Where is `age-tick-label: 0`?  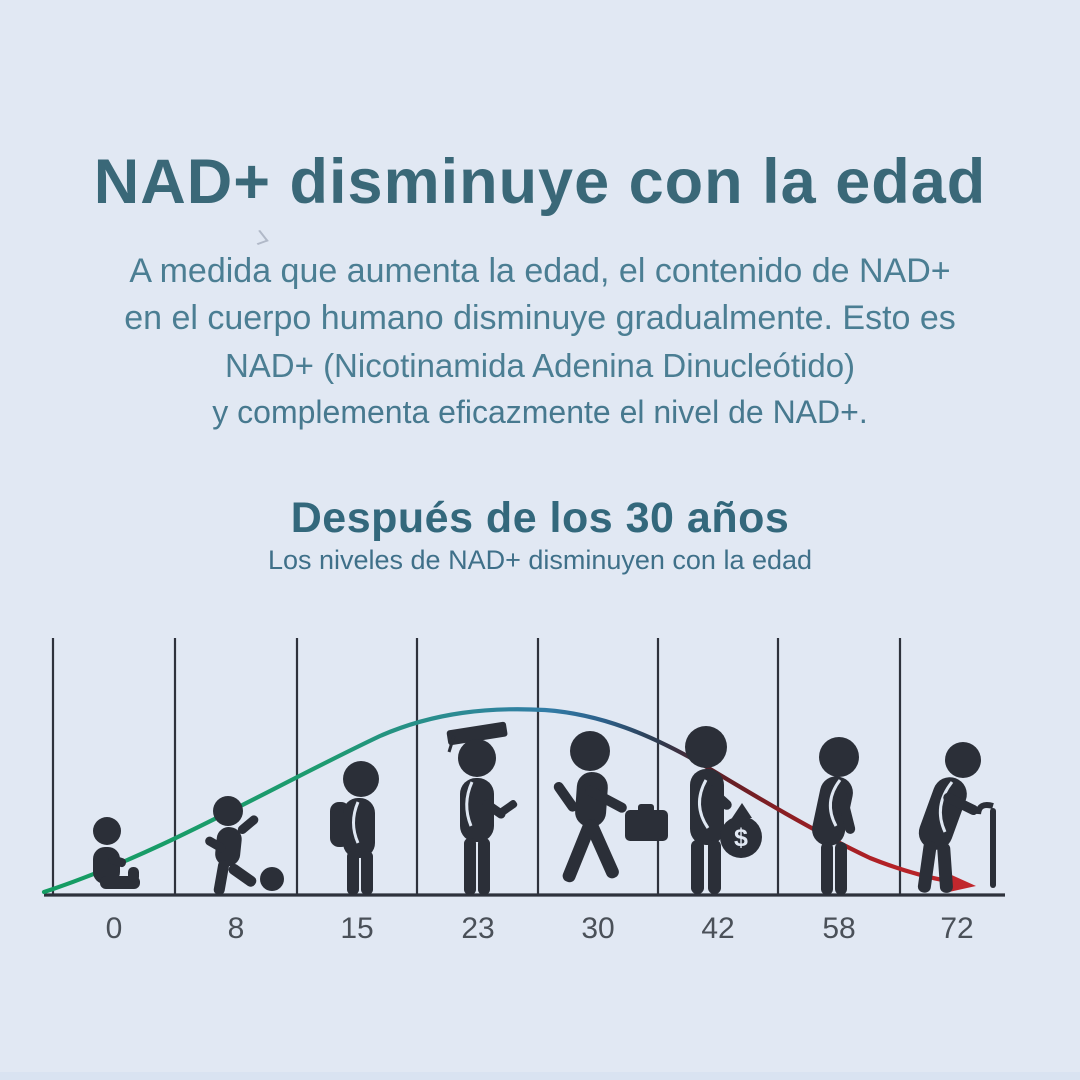
age-tick-label: 0 is located at coordinates (114, 928).